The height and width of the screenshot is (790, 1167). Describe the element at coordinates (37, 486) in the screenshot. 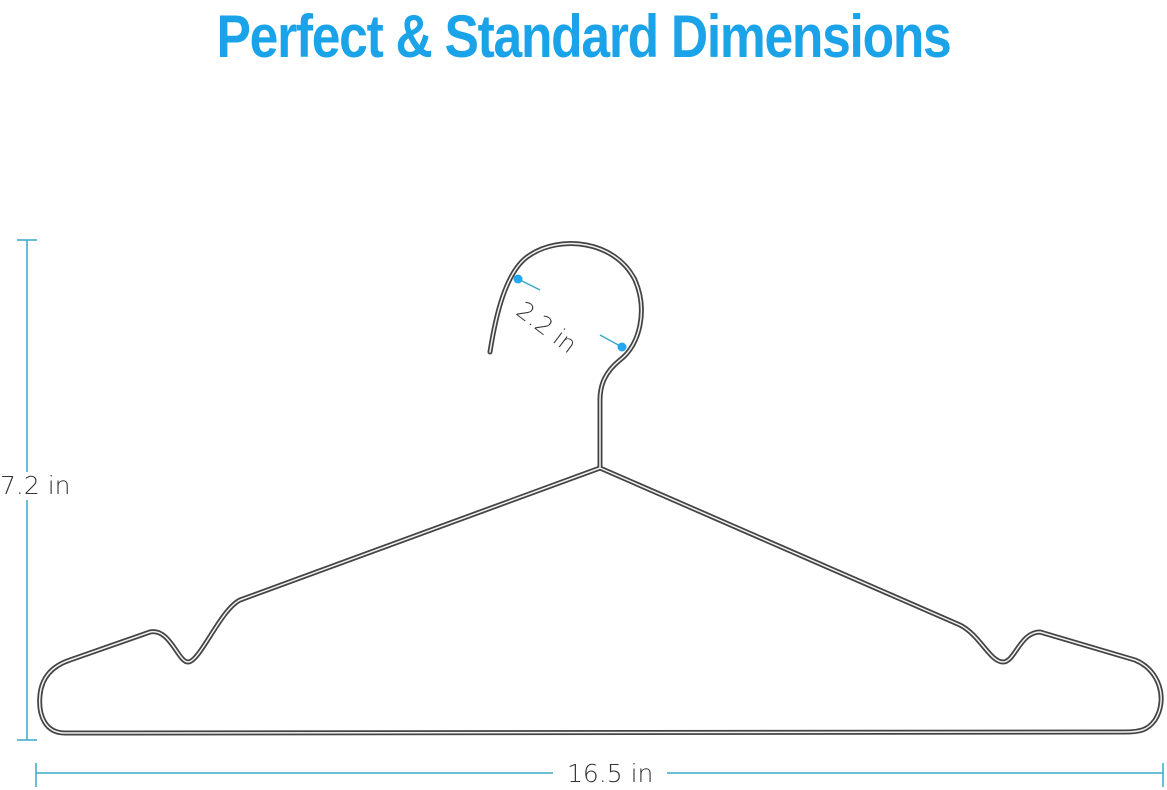

I see `height-label: 7.2 in` at that location.